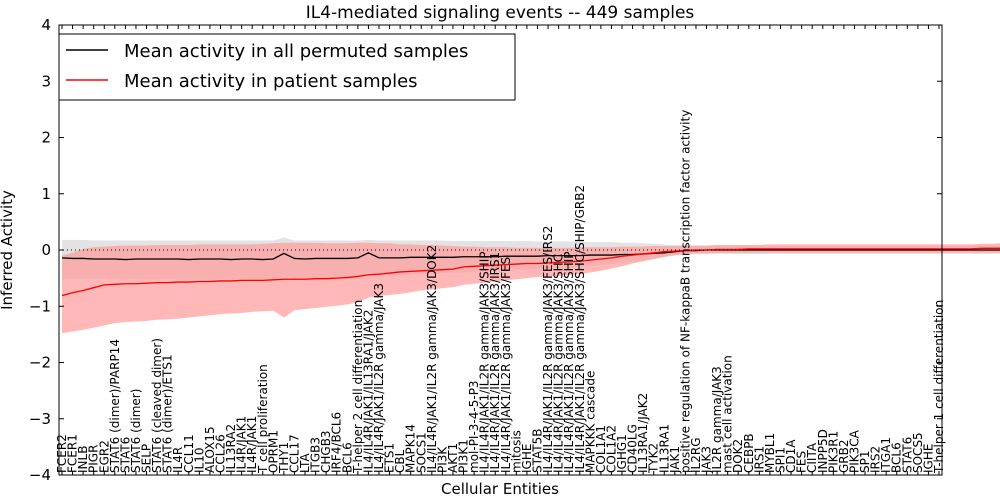  What do you see at coordinates (390, 458) in the screenshot?
I see `category-label: ETS1` at bounding box center [390, 458].